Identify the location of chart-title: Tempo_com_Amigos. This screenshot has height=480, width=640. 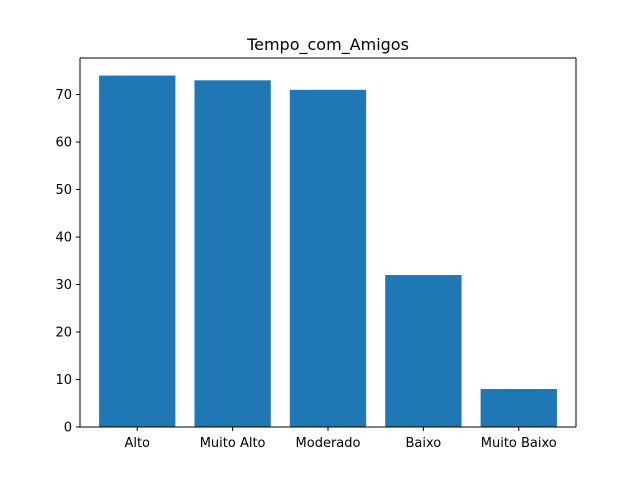
(327, 45).